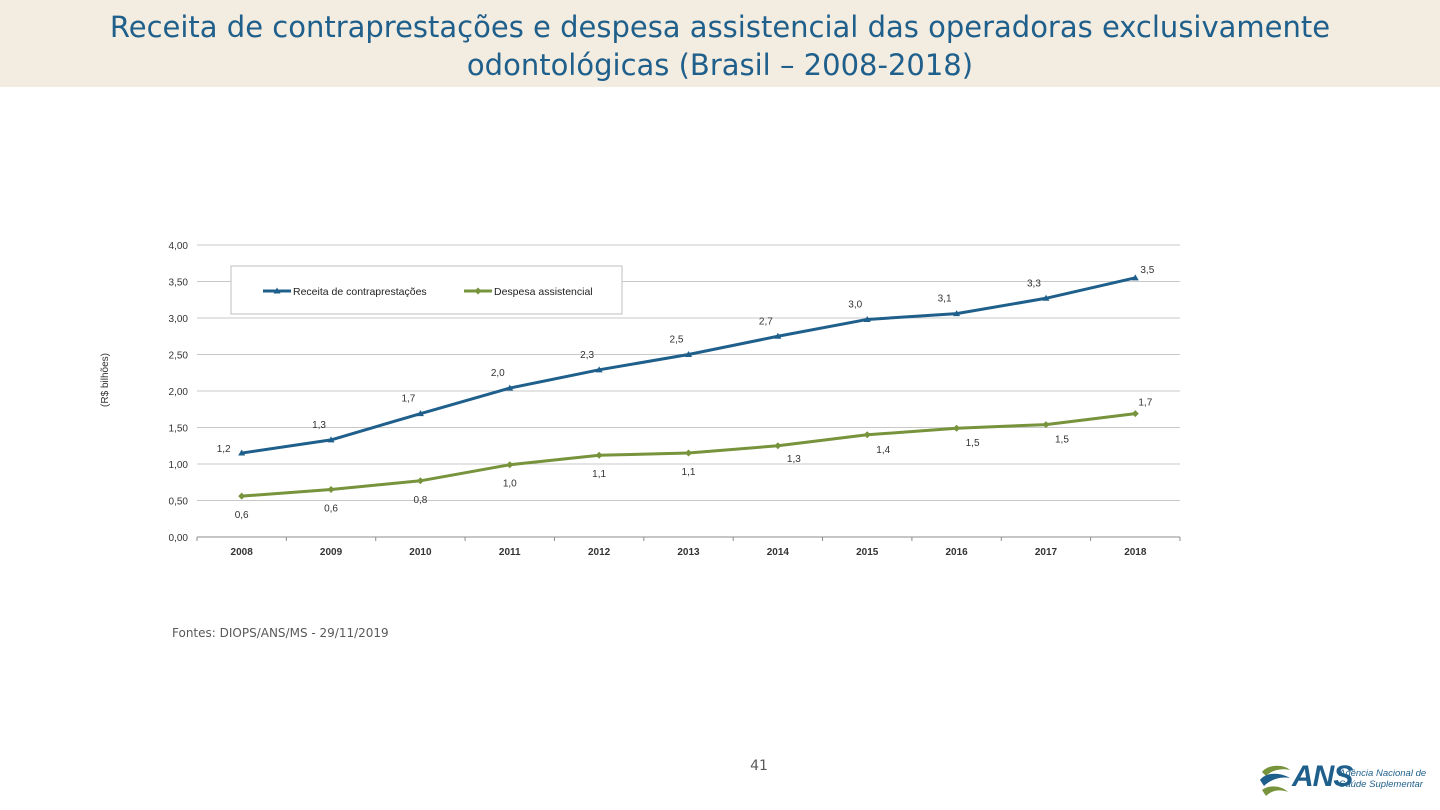  I want to click on logo-subtitle: Agência Nacional de Saúde Suplementar, so click(1382, 779).